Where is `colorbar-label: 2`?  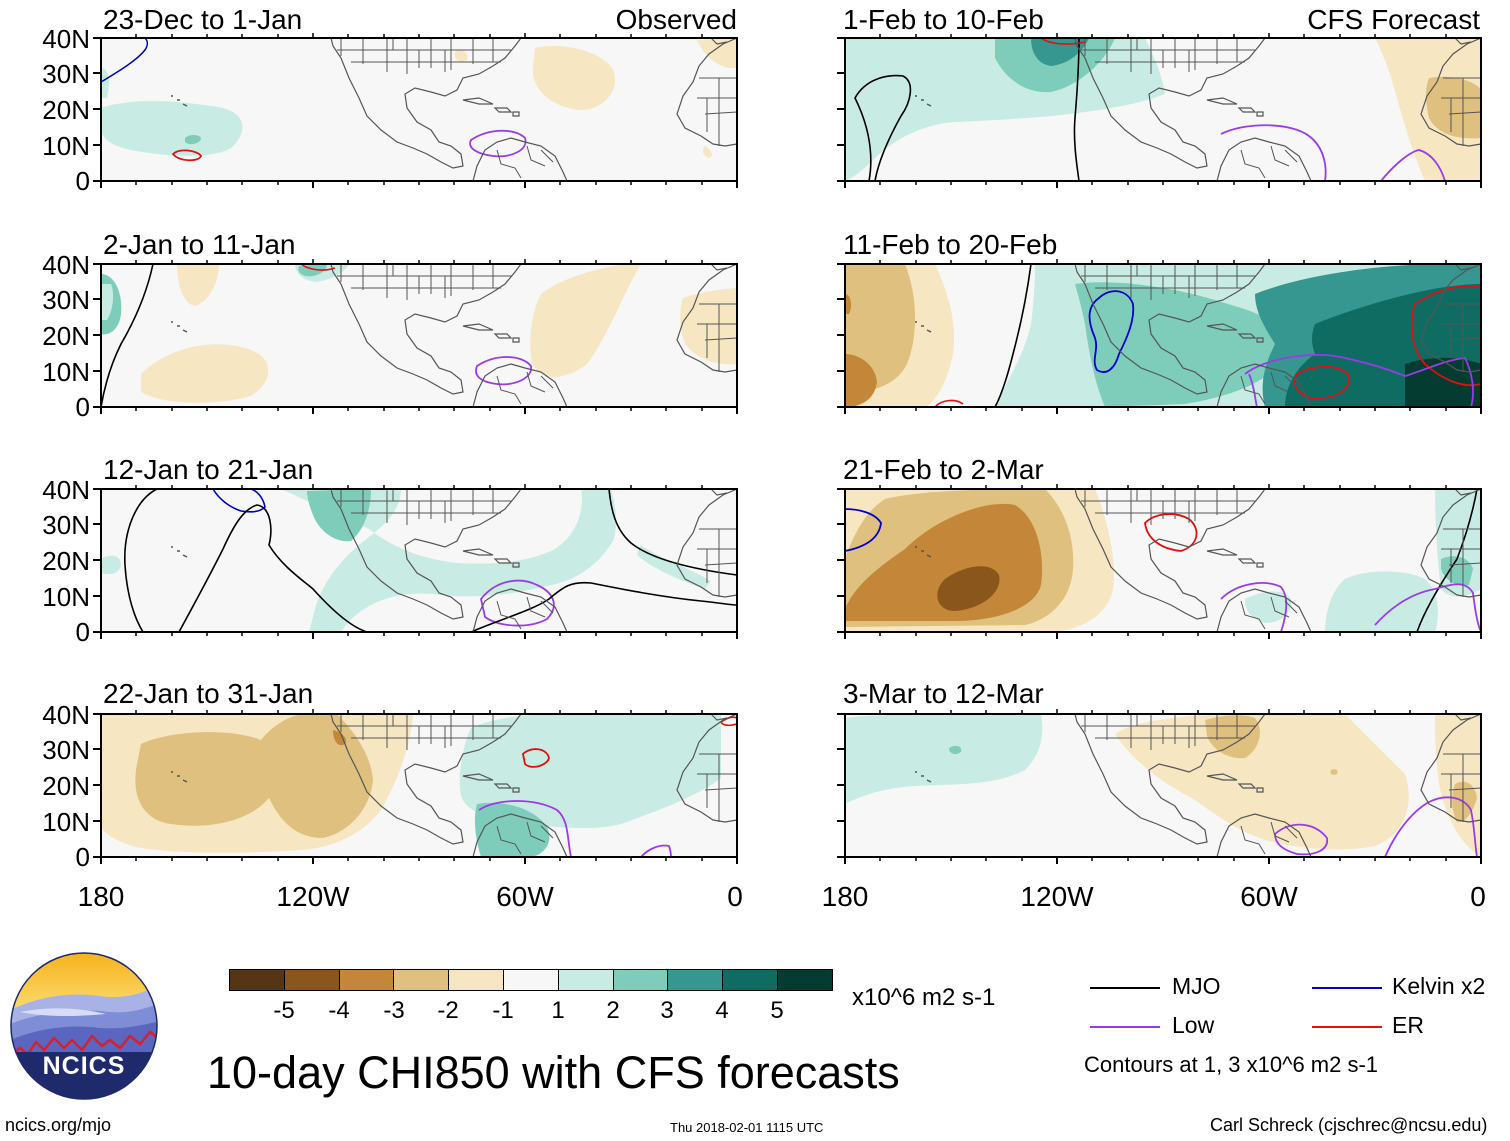
colorbar-label: 2 is located at coordinates (613, 1010).